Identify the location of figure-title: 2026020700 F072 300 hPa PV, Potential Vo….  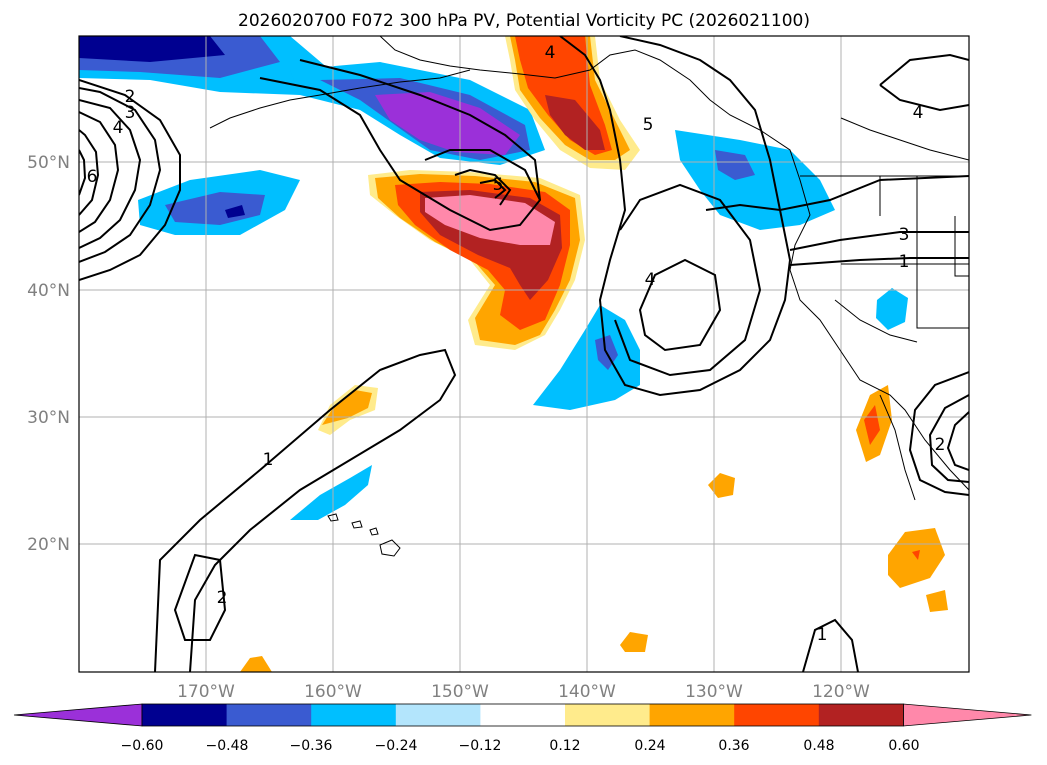
(524, 21).